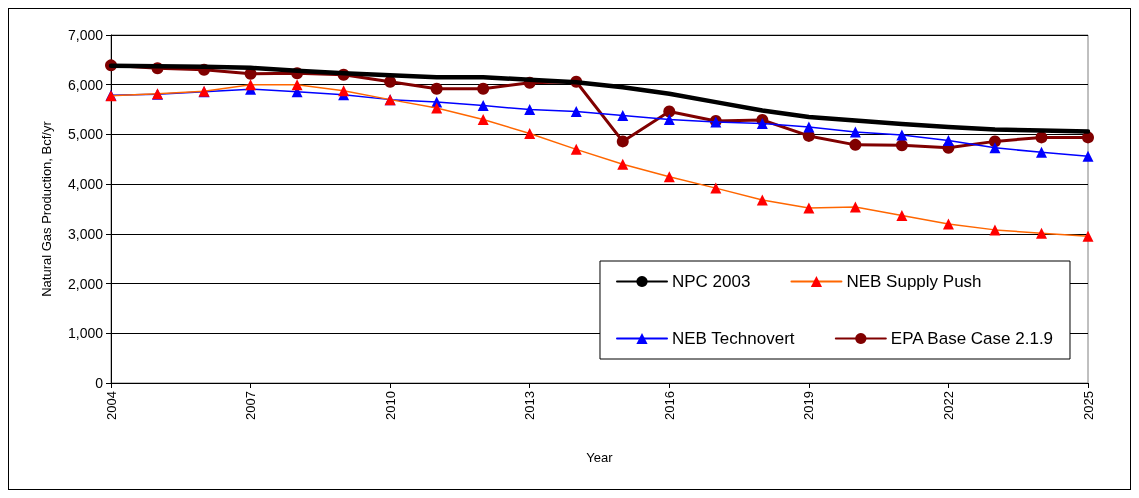  I want to click on x-tick-label: 2022, so click(948, 405).